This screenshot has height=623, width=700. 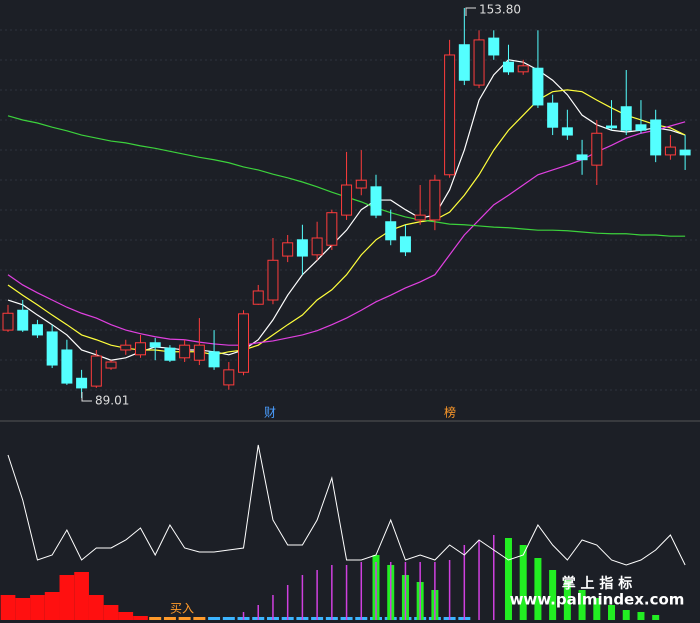 What do you see at coordinates (112, 401) in the screenshot?
I see `low-label: 89.01` at bounding box center [112, 401].